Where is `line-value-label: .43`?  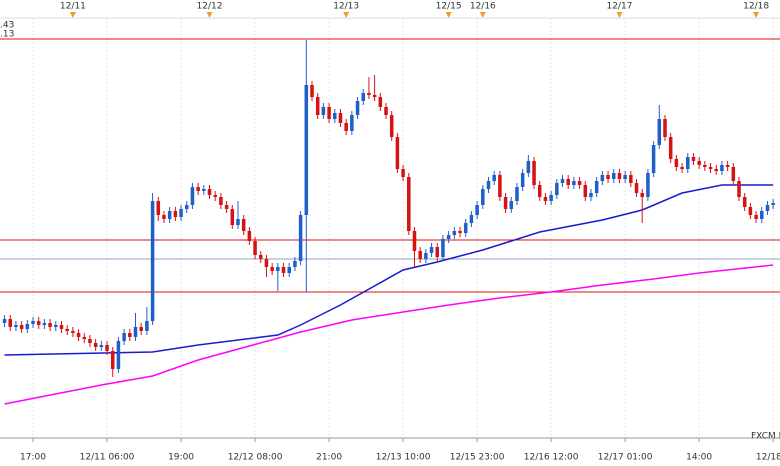 line-value-label: .43 is located at coordinates (7, 26).